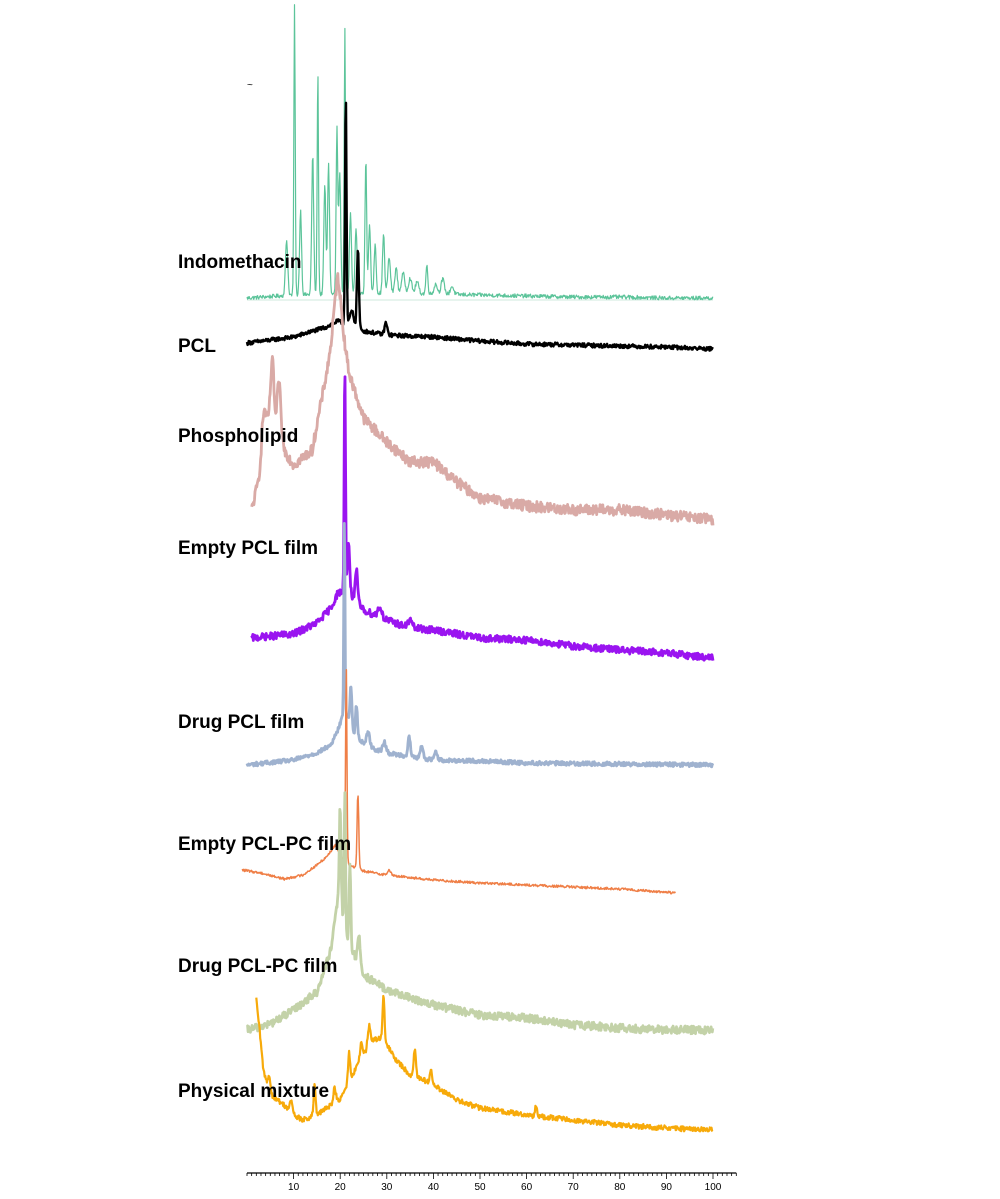 This screenshot has width=1000, height=1199. What do you see at coordinates (458, 781) in the screenshot?
I see `series-line-empty-pcl-pc-film` at bounding box center [458, 781].